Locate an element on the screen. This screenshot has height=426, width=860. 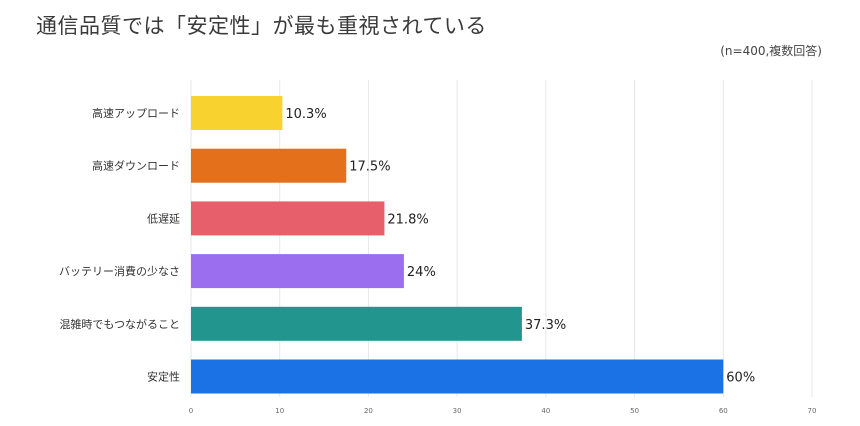
category-label: バッテリー消費の少なさ is located at coordinates (119, 271).